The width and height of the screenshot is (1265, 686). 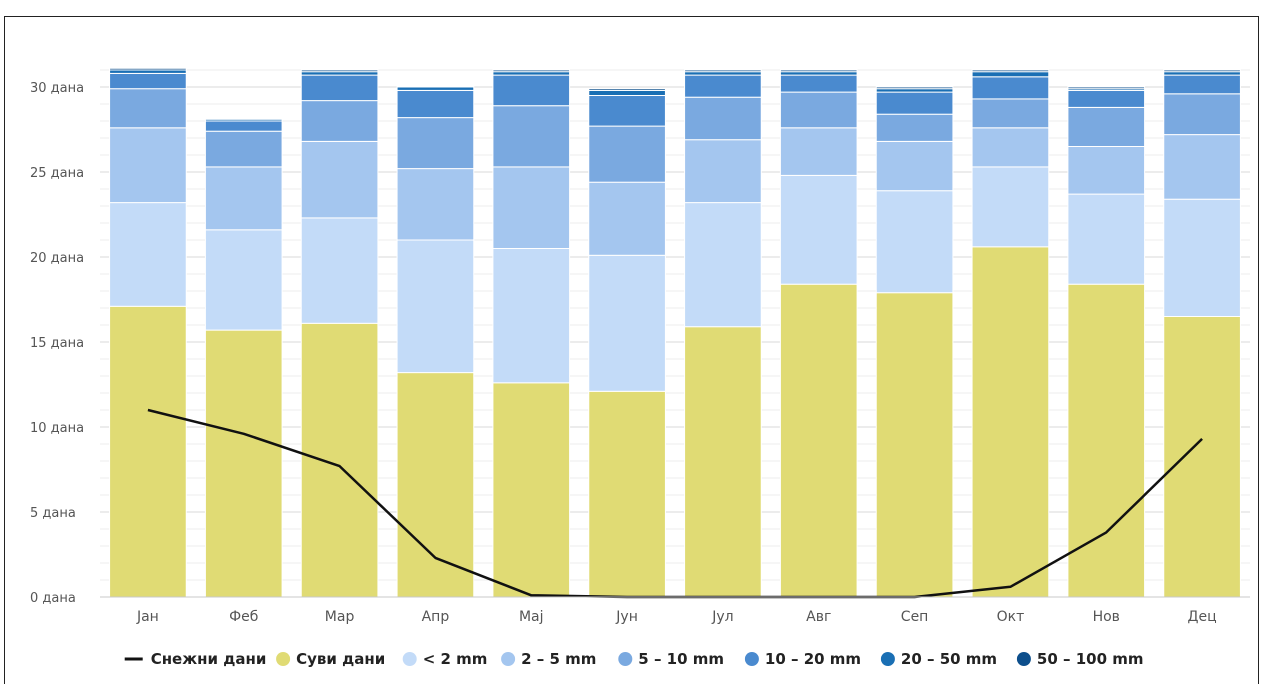 I want to click on x-tick-label: Нов, so click(x=1106, y=617).